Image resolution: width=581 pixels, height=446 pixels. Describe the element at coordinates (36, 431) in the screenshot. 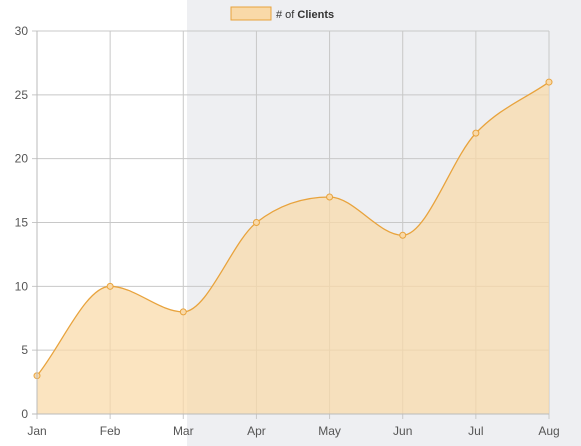

I see `x-tick-label: Jan` at that location.